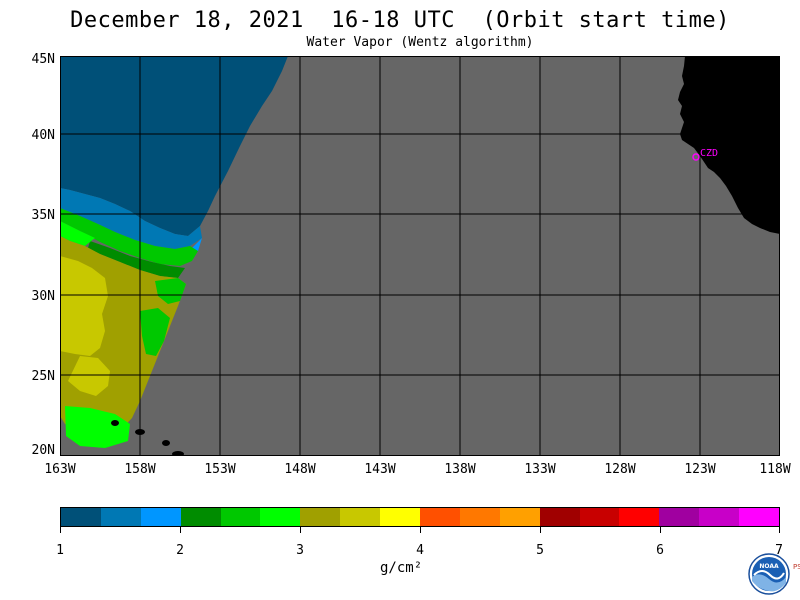 The image size is (800, 600). I want to click on lon-label-153w: 153W, so click(220, 469).